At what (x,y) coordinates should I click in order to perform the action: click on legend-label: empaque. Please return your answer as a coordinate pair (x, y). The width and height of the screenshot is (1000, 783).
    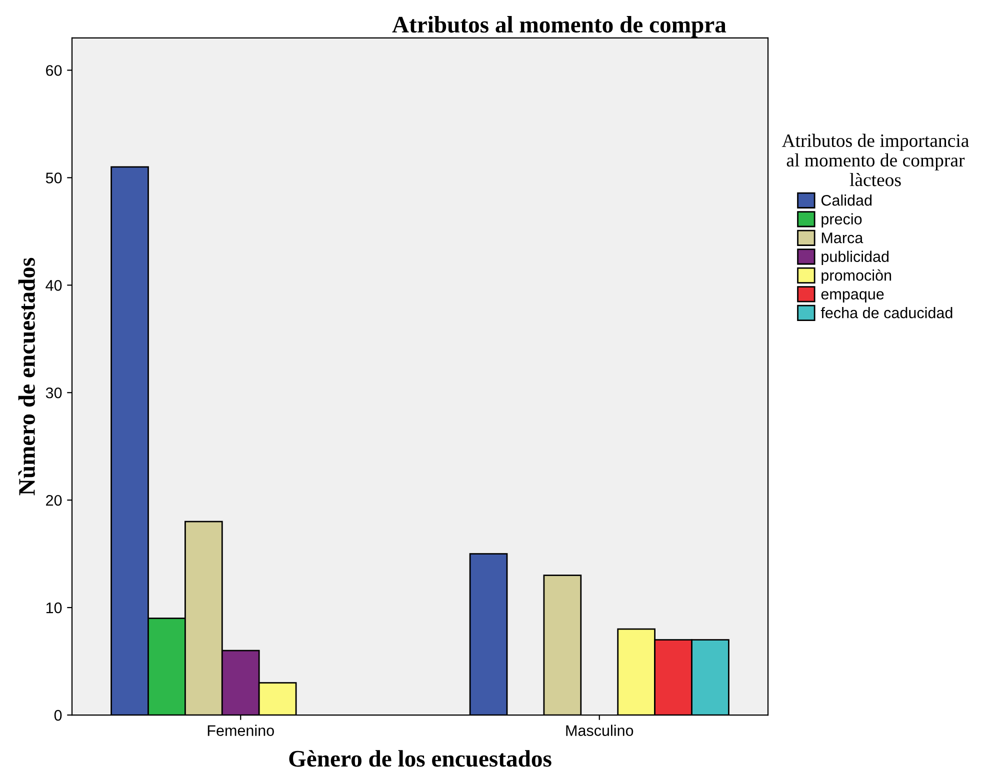
    Looking at the image, I should click on (852, 297).